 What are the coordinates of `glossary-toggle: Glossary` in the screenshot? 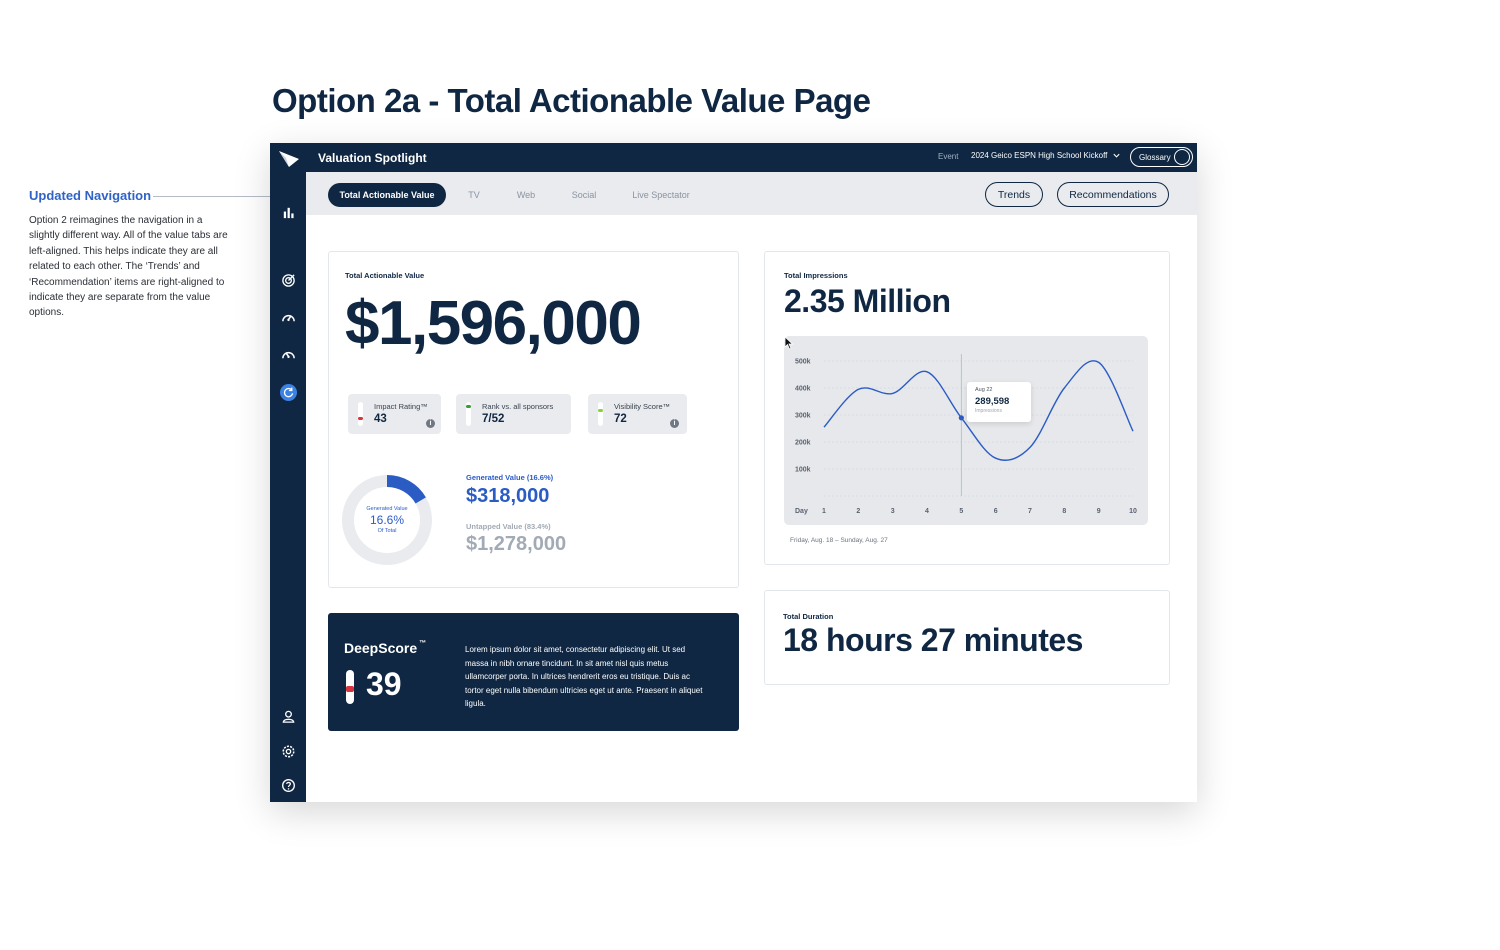 It's located at (1161, 157).